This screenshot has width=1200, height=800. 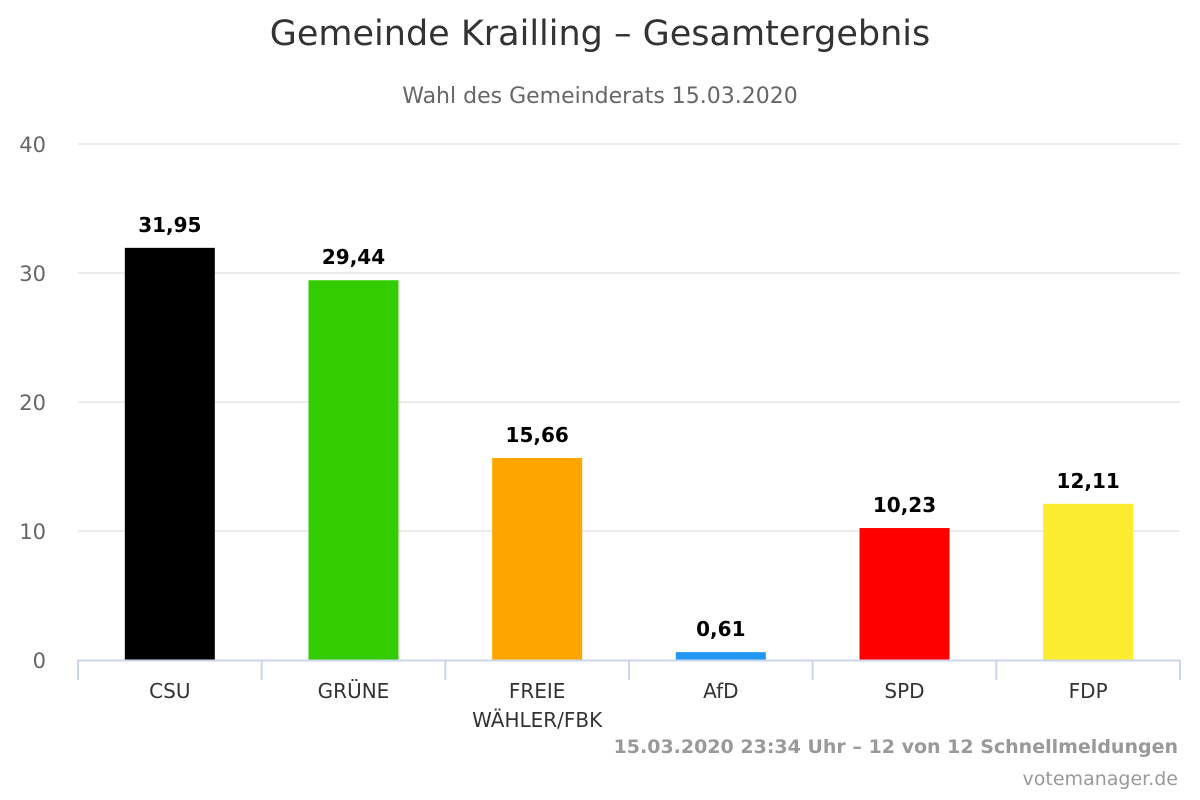 I want to click on y-axis: 0 10 20 30 40, so click(x=32, y=403).